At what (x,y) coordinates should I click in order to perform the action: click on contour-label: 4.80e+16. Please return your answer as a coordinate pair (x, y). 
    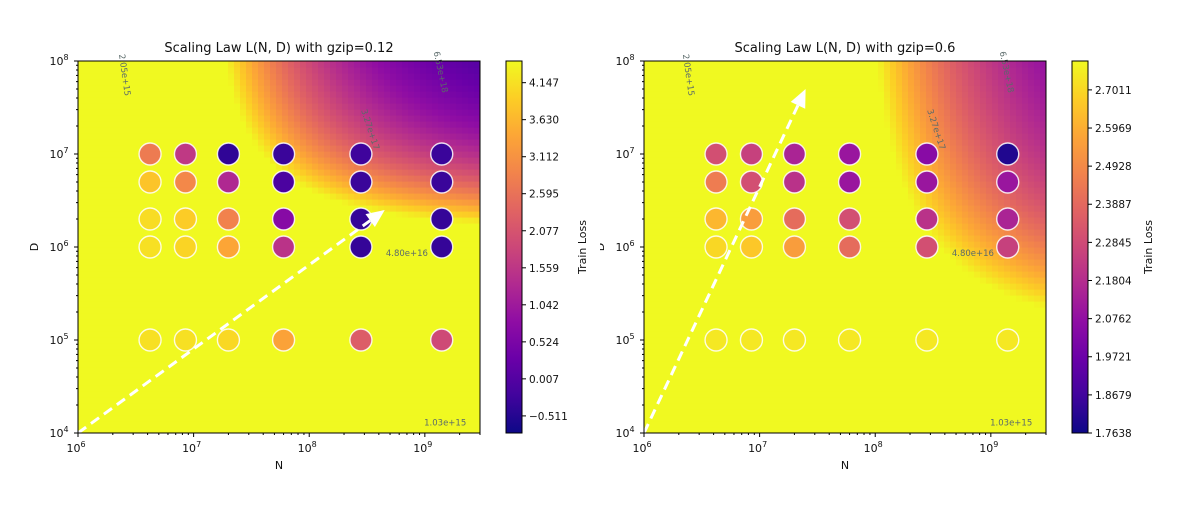
    Looking at the image, I should click on (407, 254).